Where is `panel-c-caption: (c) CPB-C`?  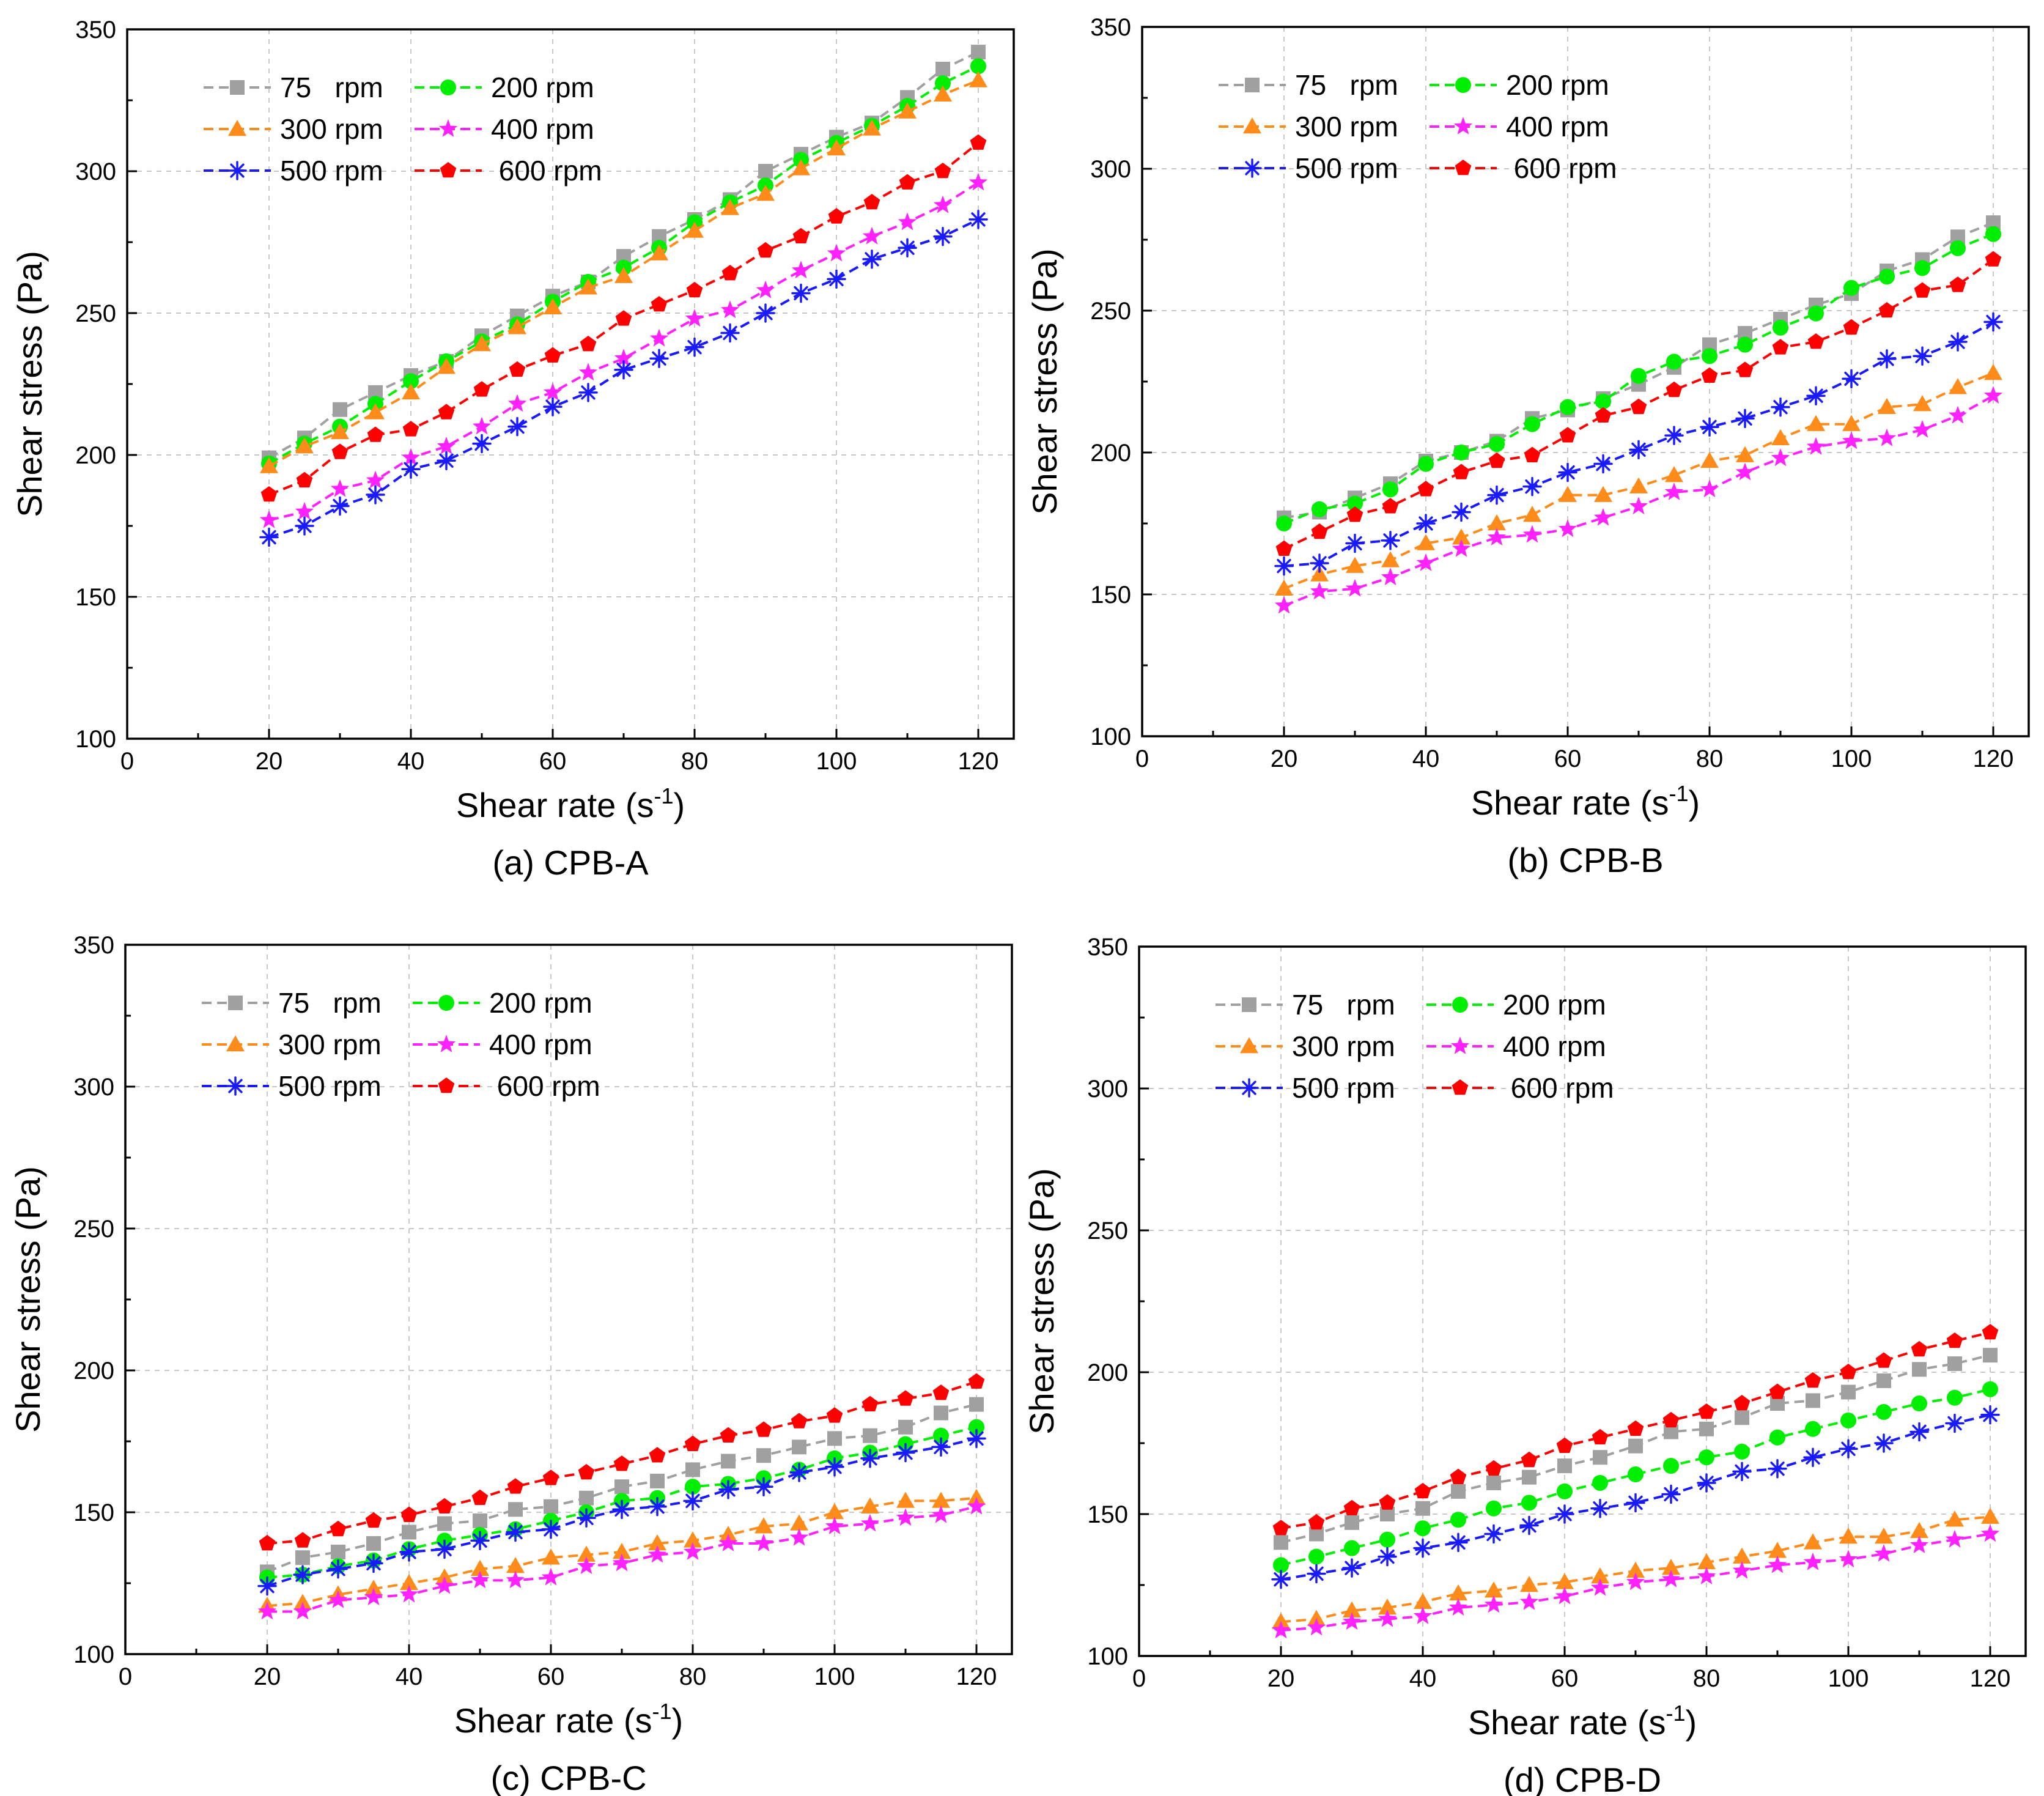 panel-c-caption: (c) CPB-C is located at coordinates (568, 1777).